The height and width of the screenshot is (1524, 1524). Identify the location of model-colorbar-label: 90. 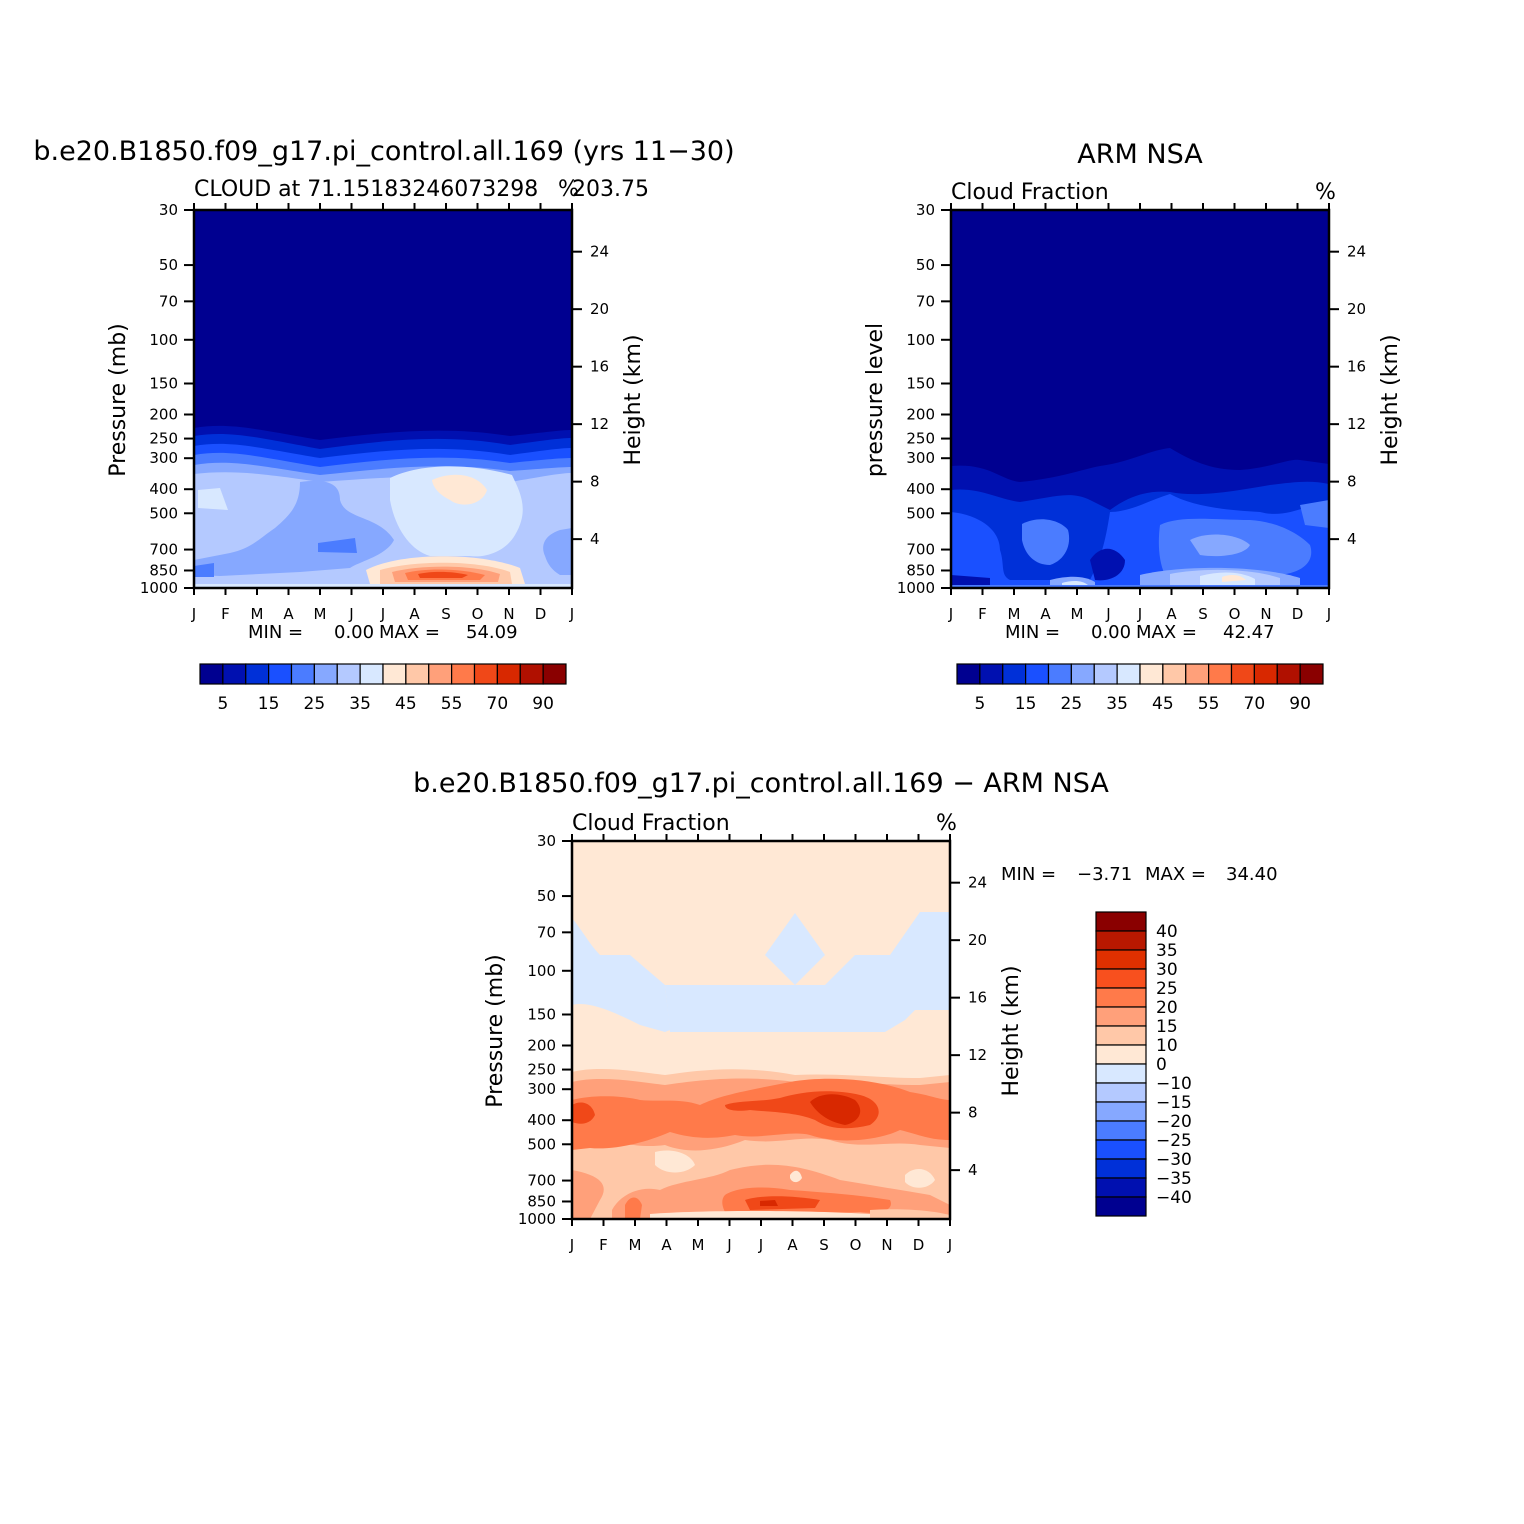
(543, 704).